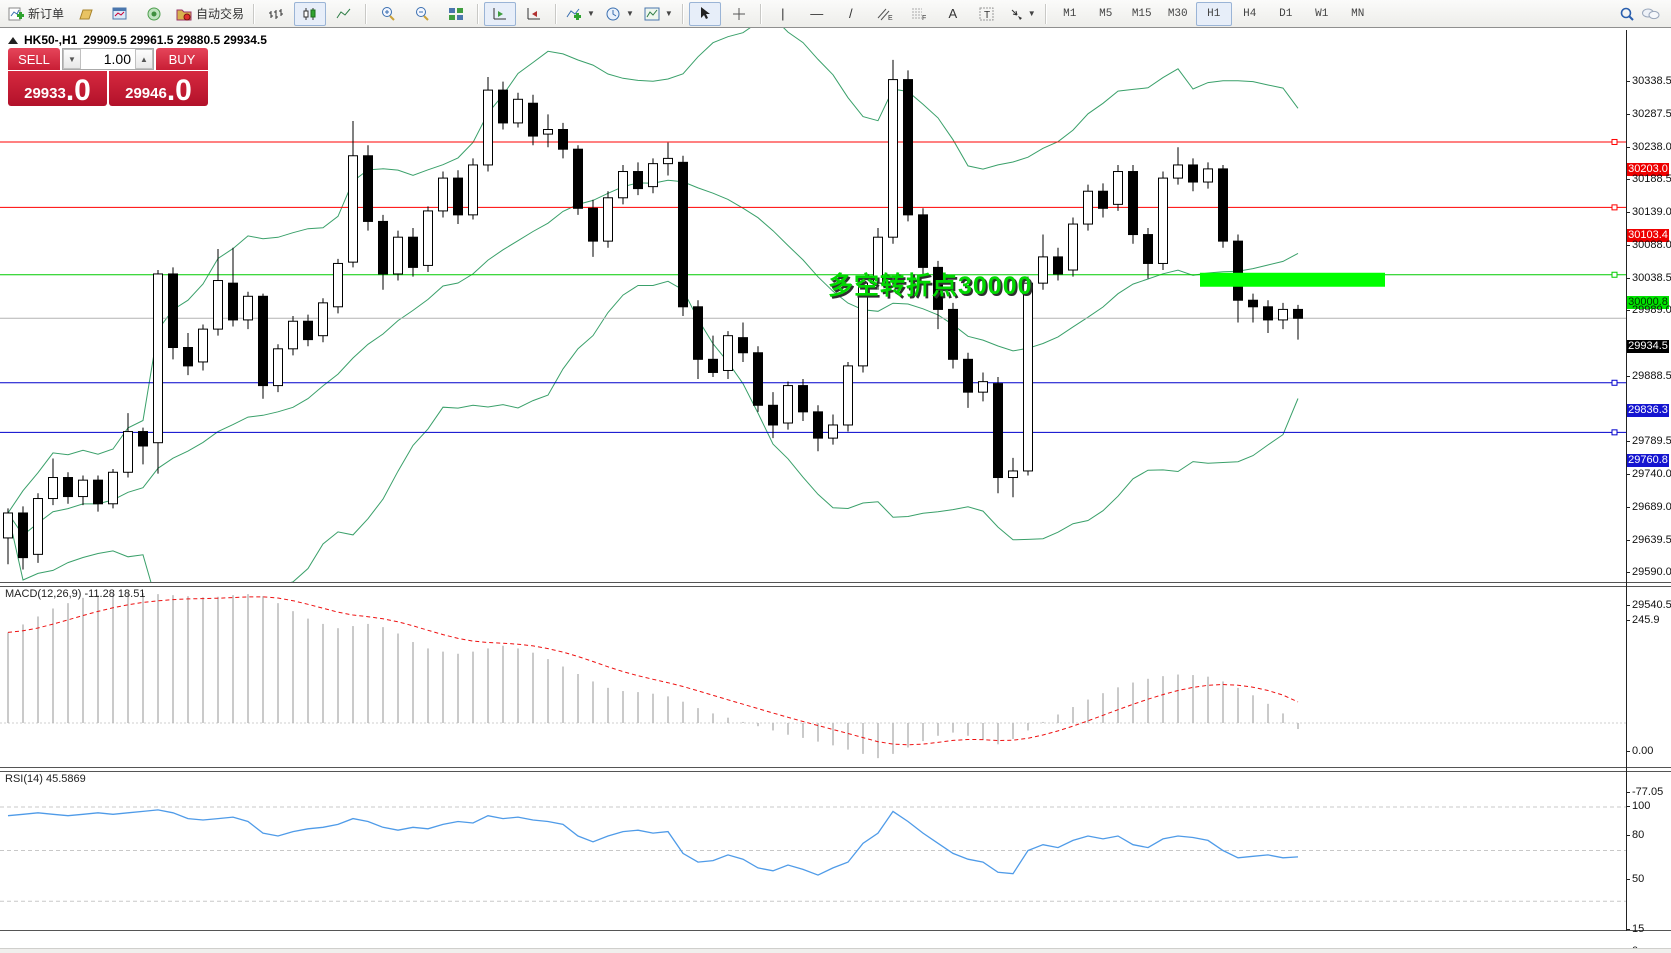  I want to click on timeframe-bar: M1 M5 M15 M30 H1 H4 D1 W1 MN, so click(1214, 13).